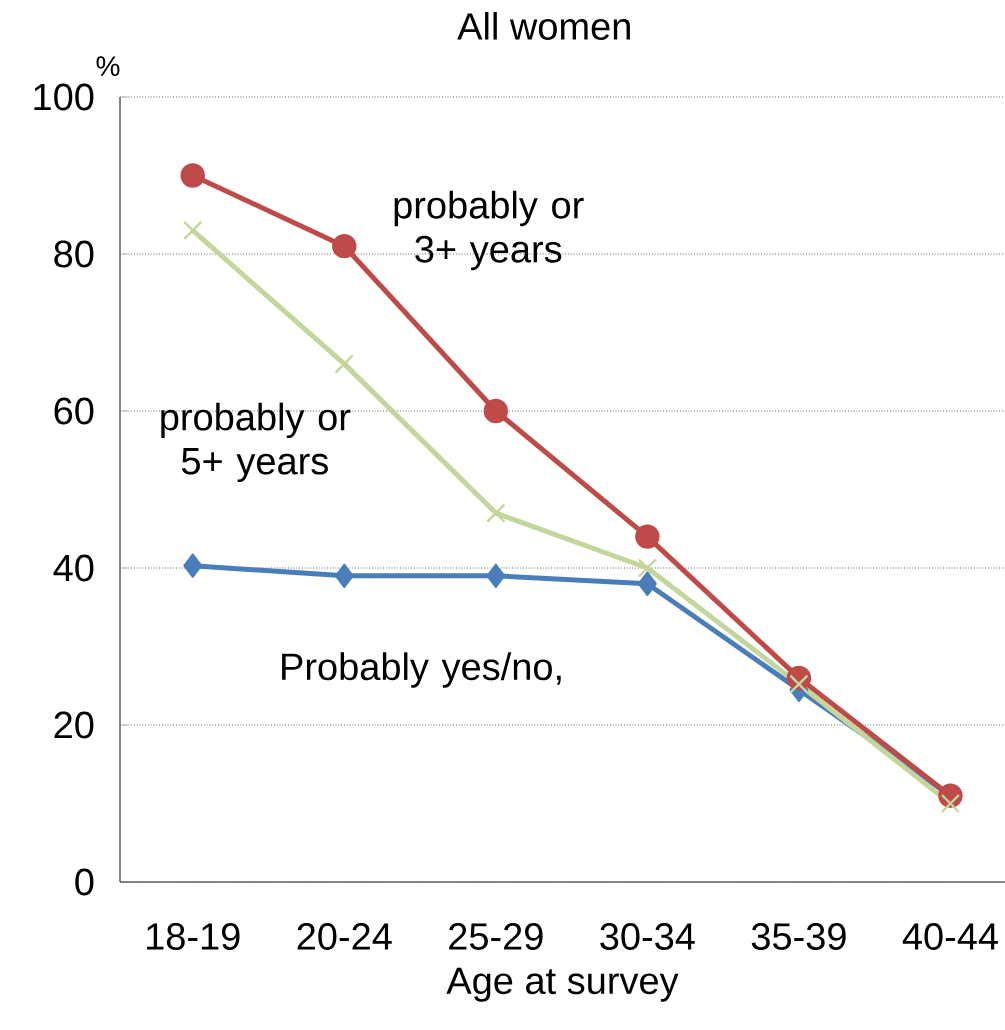 The width and height of the screenshot is (1005, 1030). I want to click on x-tick-label: 30-34, so click(647, 936).